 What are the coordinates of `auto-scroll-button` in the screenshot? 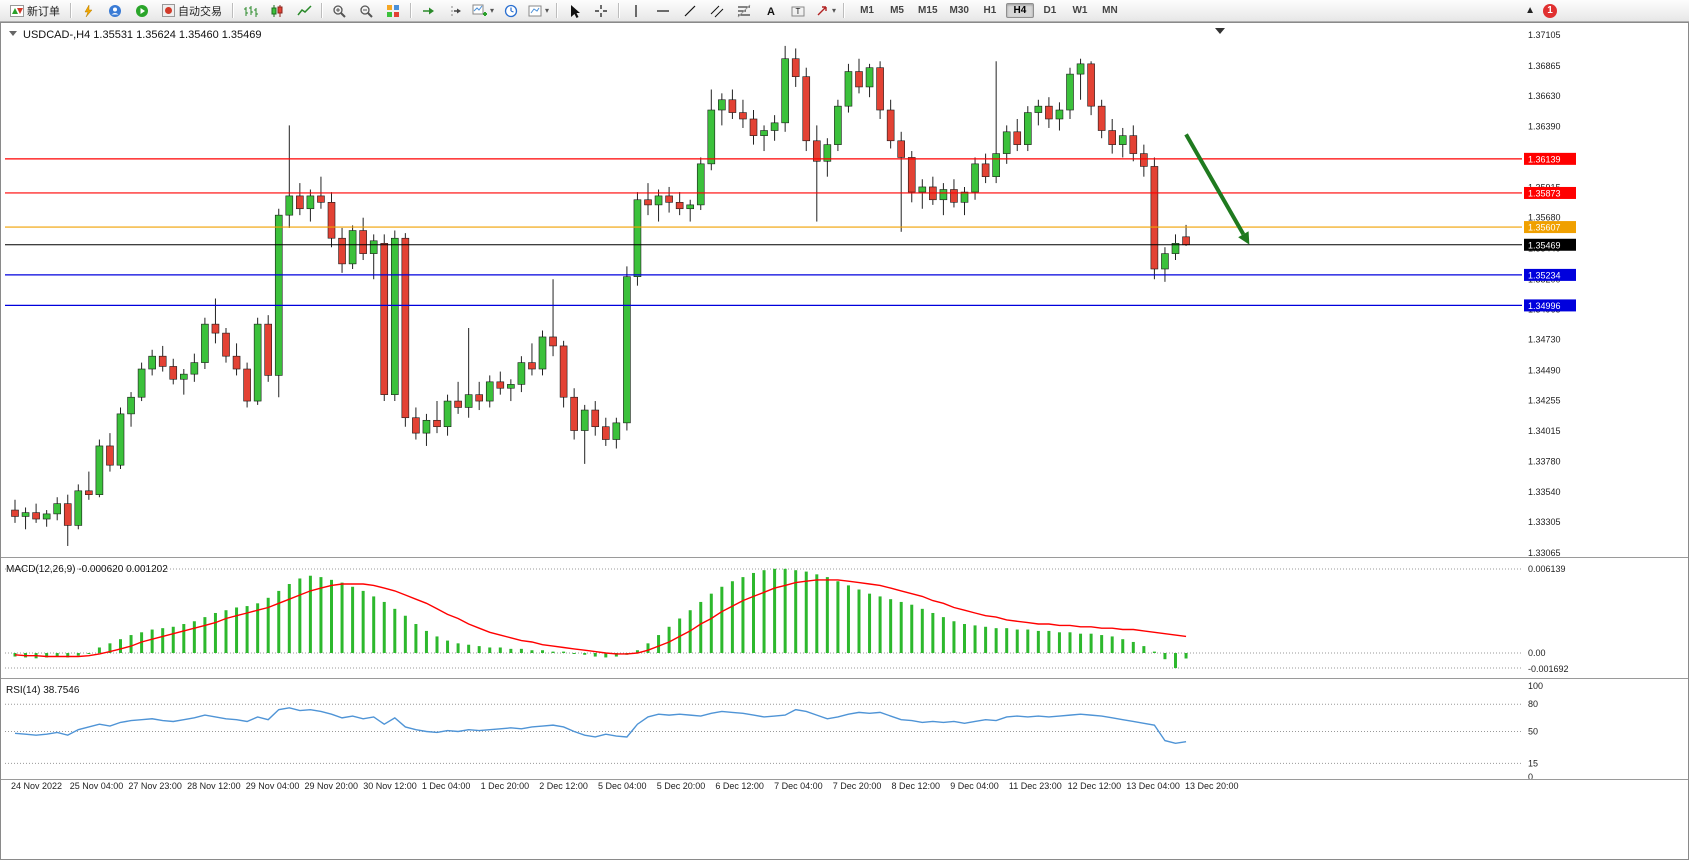 It's located at (428, 11).